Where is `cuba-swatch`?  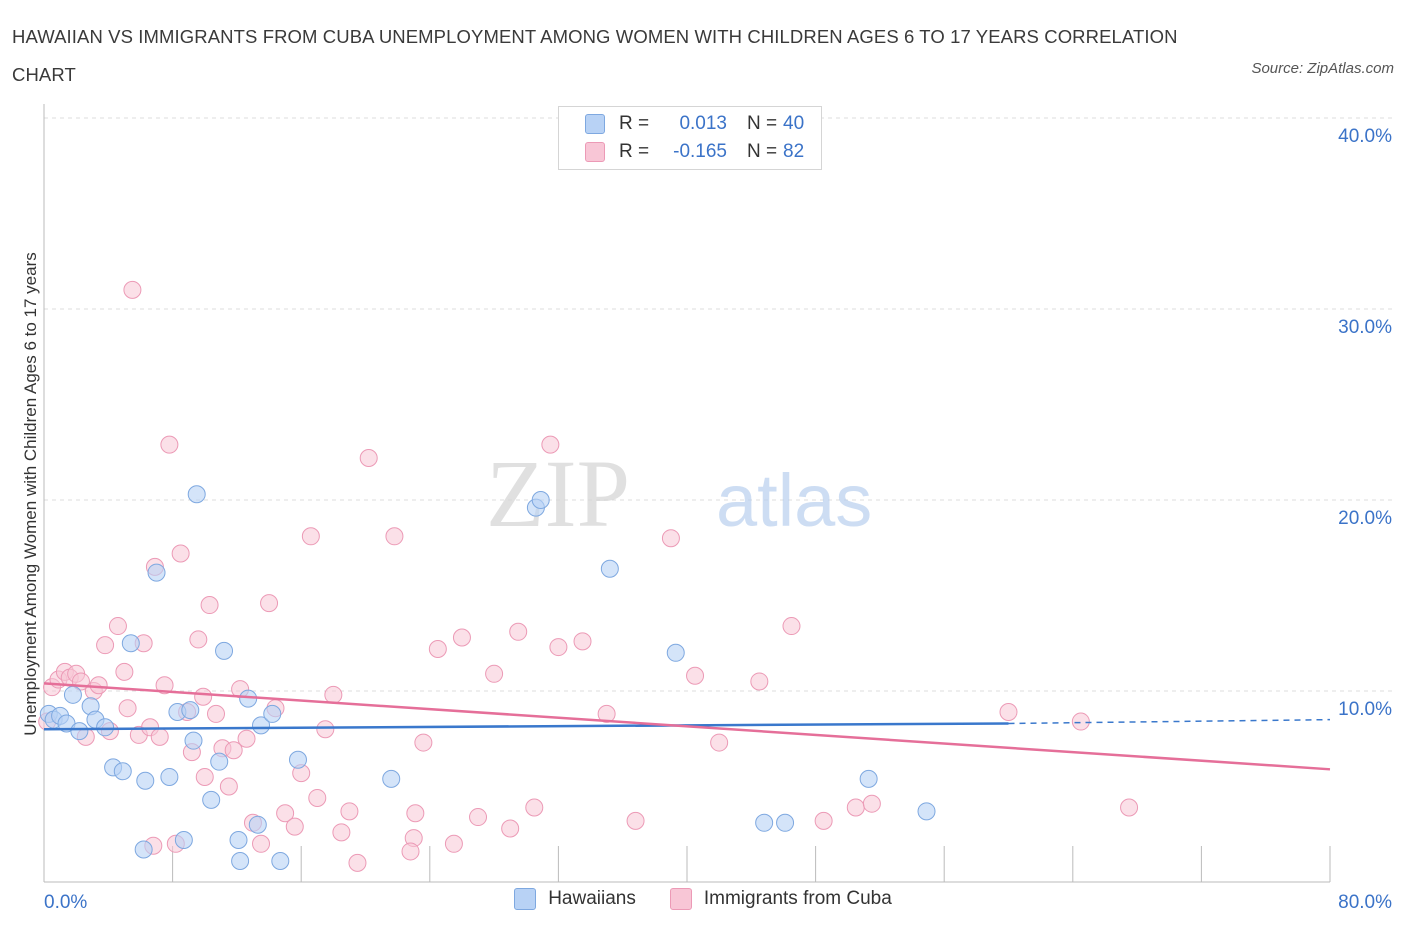
cuba-swatch is located at coordinates (595, 152).